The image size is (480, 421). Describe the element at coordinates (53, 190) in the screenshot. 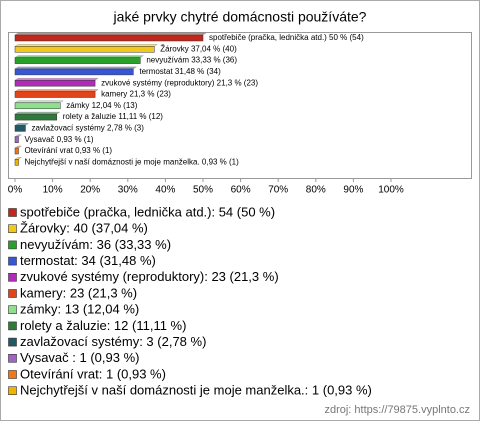

I see `x-tick-label: 10%` at that location.